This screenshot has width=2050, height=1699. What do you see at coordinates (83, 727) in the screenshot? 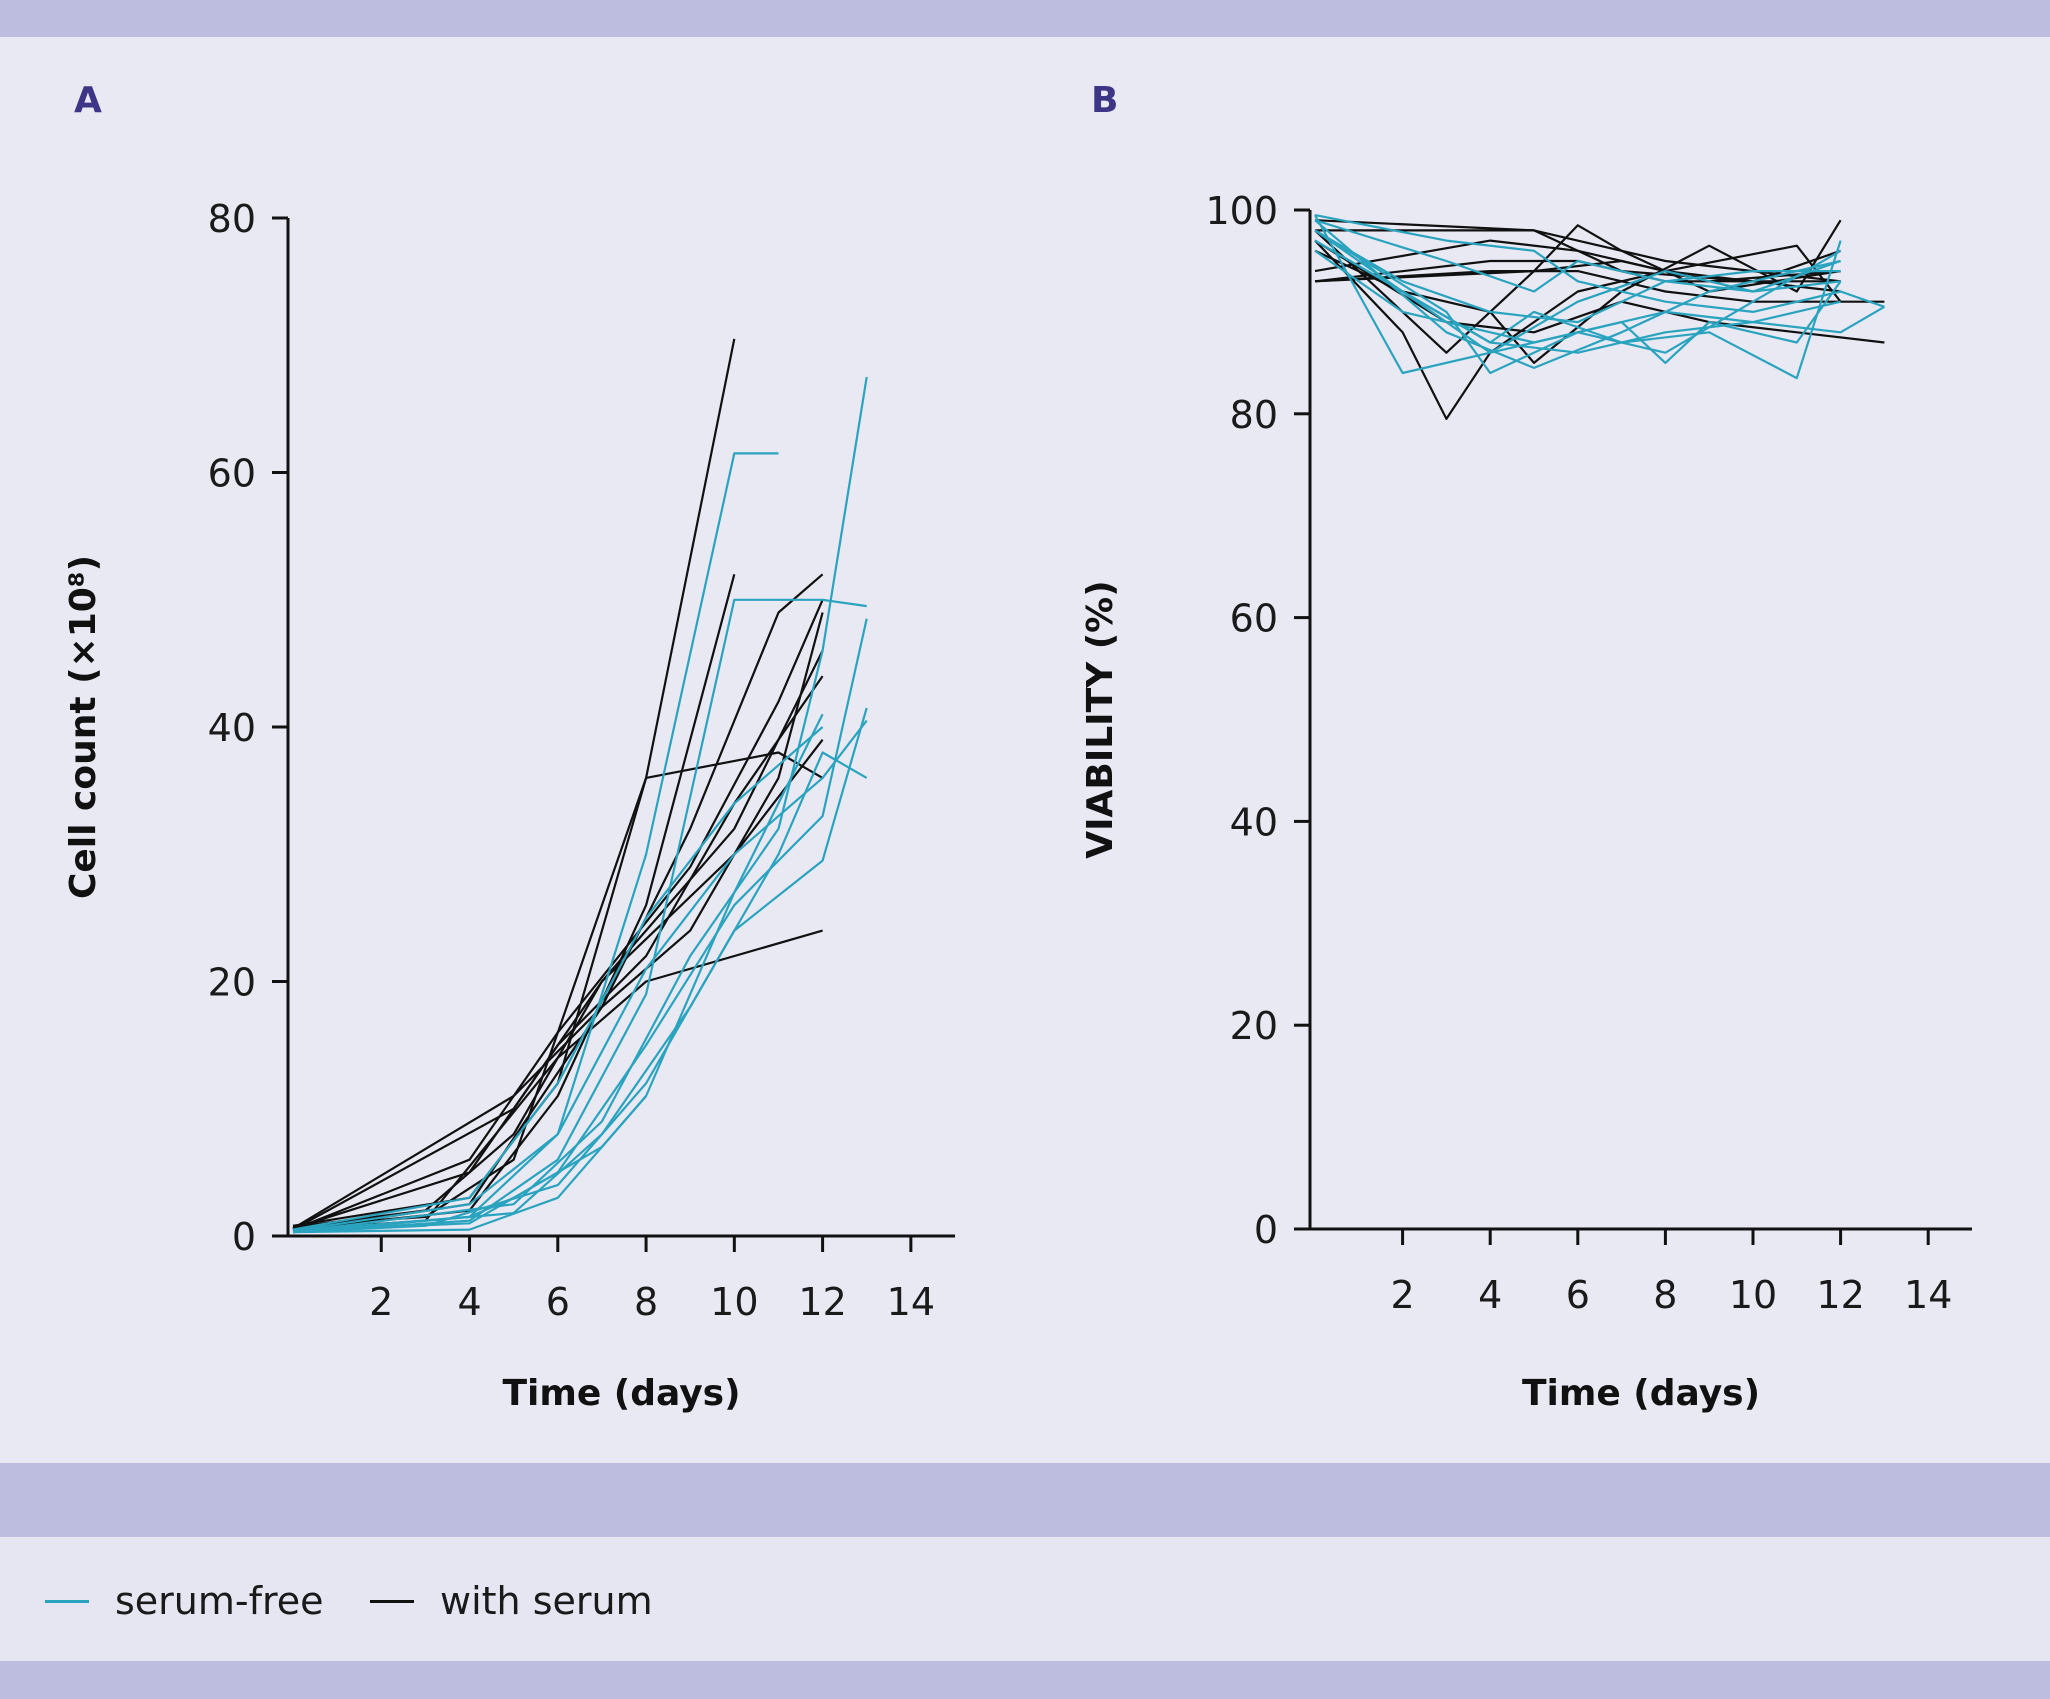
I see `y-axis-label-a: Cell count (×10⁸)` at bounding box center [83, 727].